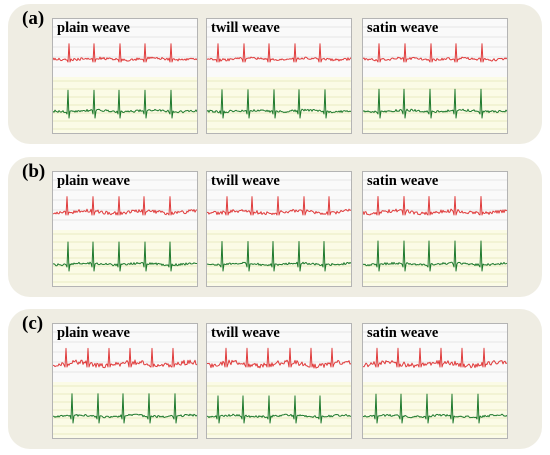  I want to click on panel-label: (b), so click(34, 171).